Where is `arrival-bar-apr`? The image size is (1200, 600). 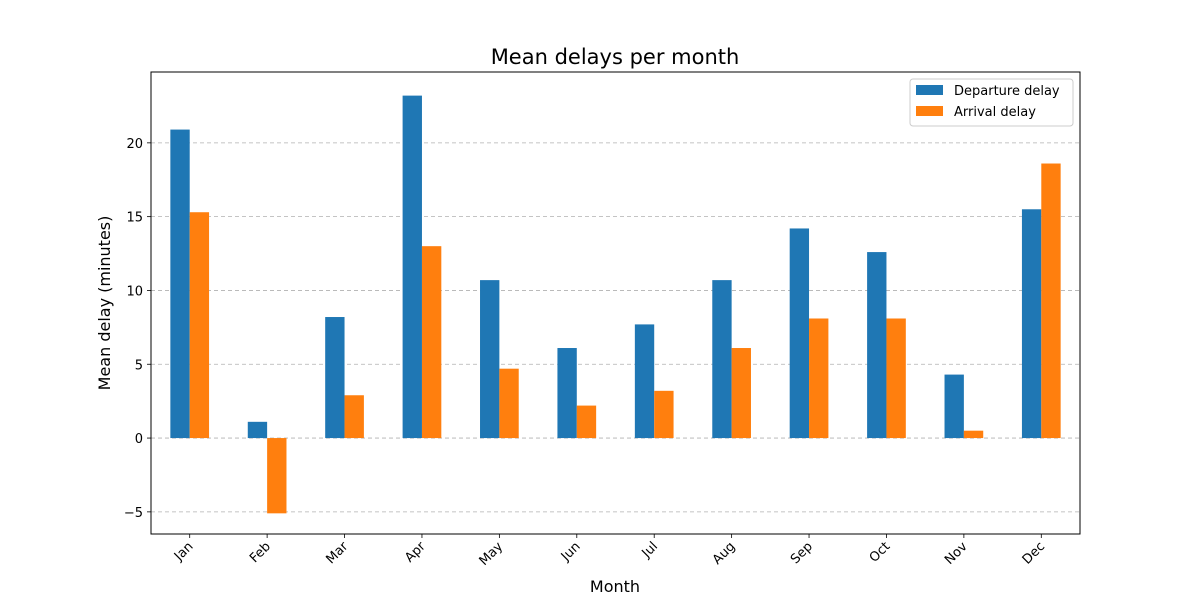 arrival-bar-apr is located at coordinates (431, 342).